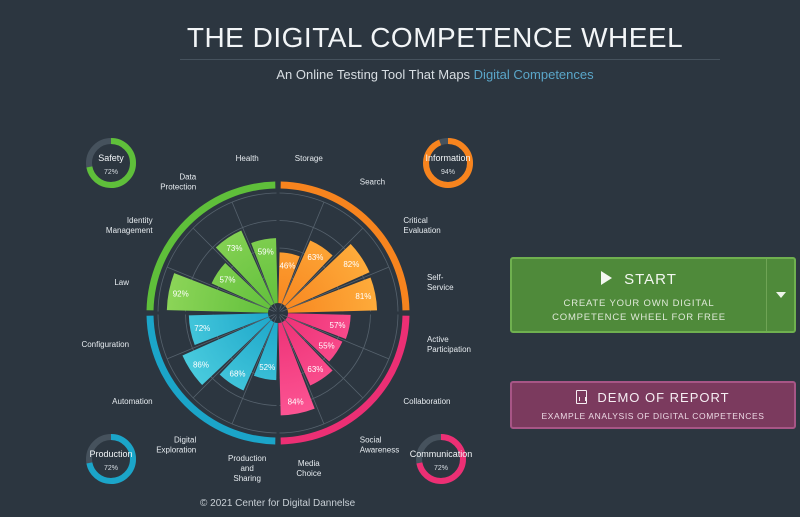  Describe the element at coordinates (766, 295) in the screenshot. I see `start-divider` at that location.